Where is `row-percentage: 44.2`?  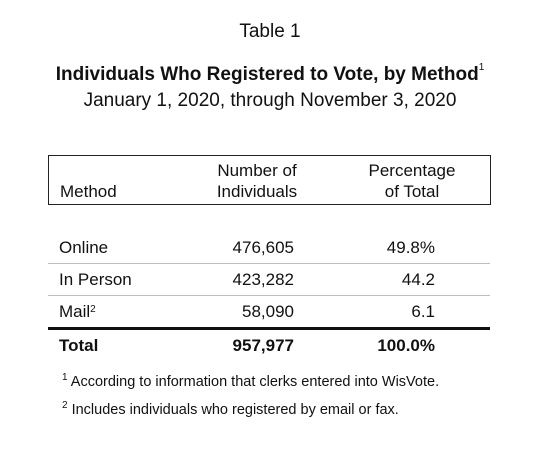 row-percentage: 44.2 is located at coordinates (418, 279).